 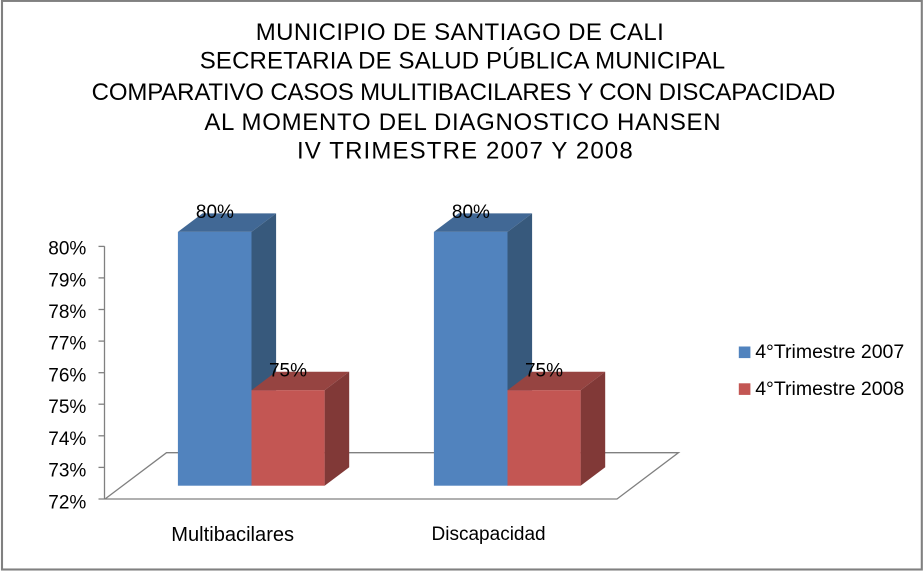 What do you see at coordinates (462, 122) in the screenshot?
I see `svg-text:AL MOMENTO DEL DIAGNOSTICO HAN: AL MOMENTO DEL DIAGNOSTICO HANSEN` at bounding box center [462, 122].